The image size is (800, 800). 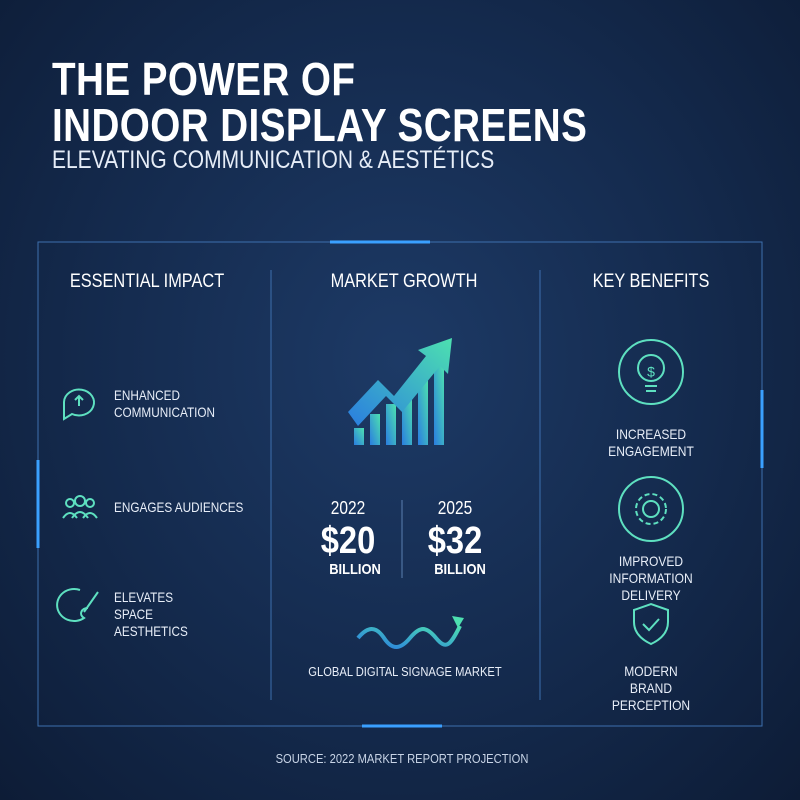 I want to click on stat-year: 2025, so click(x=455, y=508).